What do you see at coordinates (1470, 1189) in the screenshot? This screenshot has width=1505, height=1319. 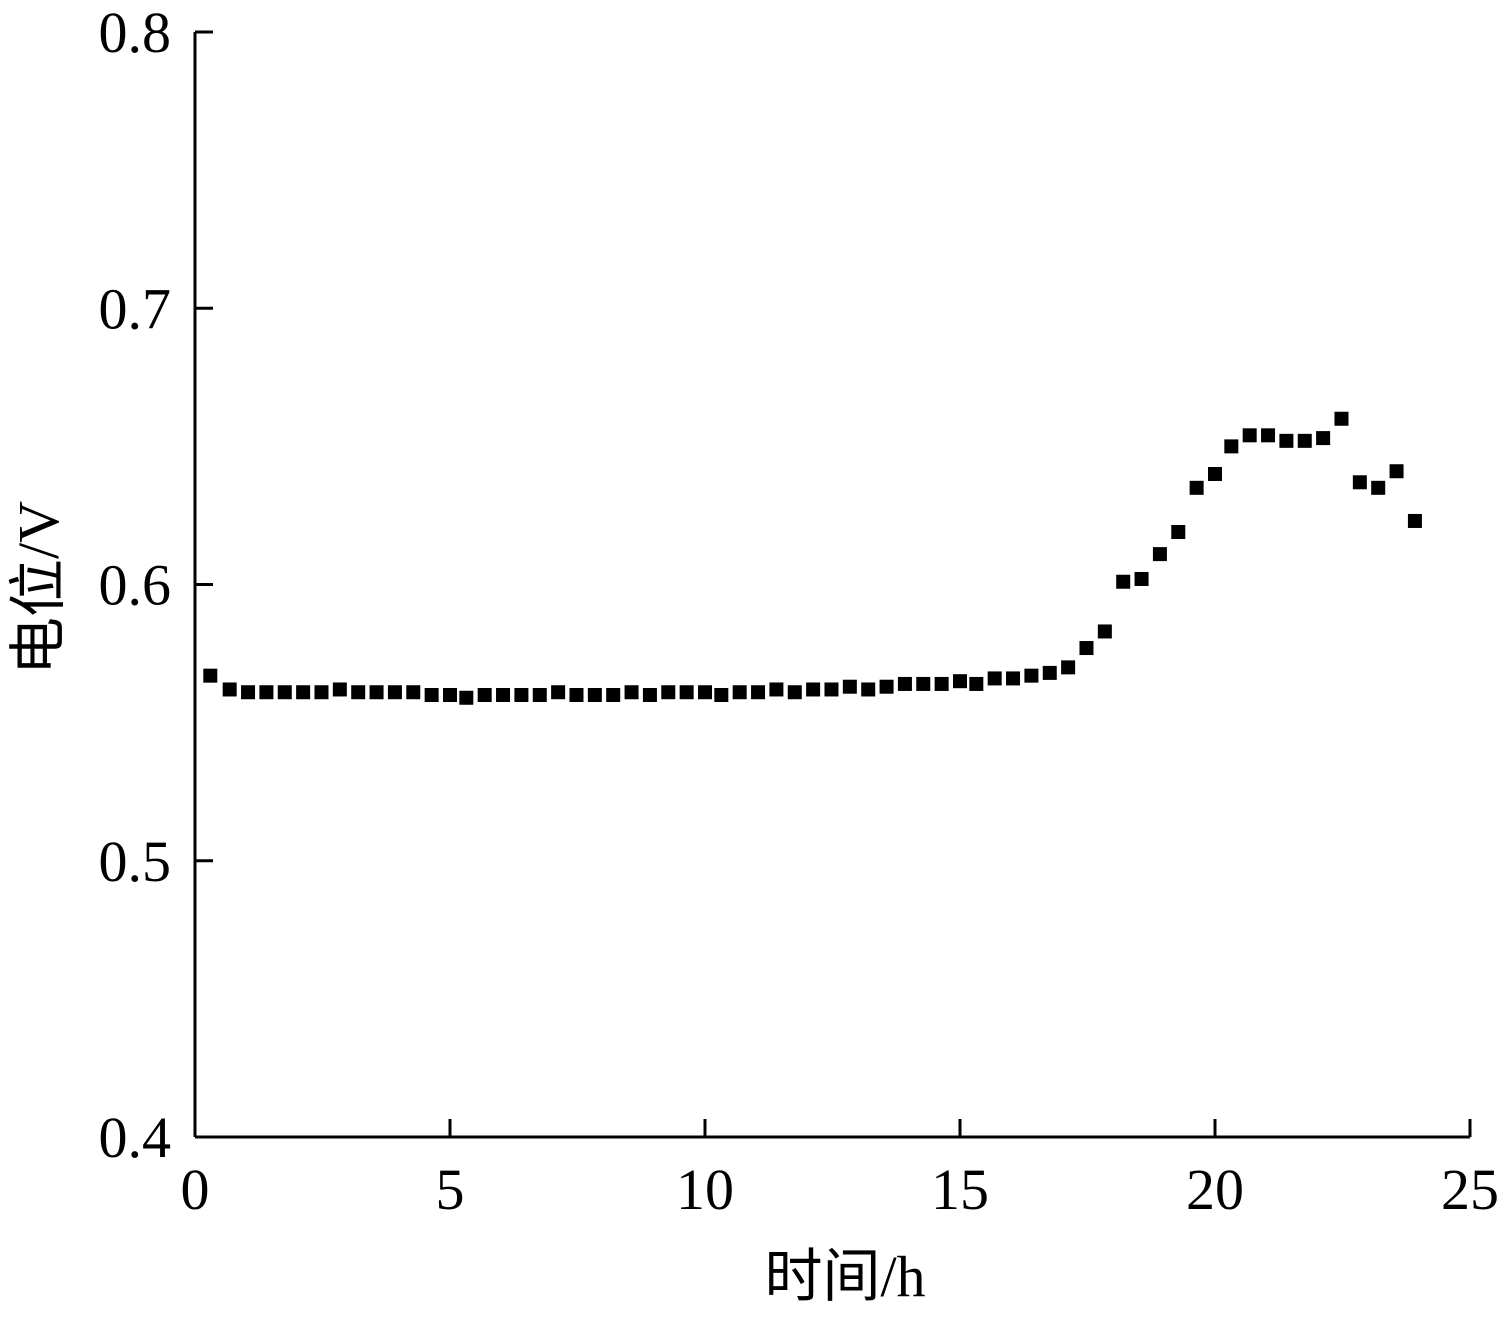 I see `x-tick-label: 25` at bounding box center [1470, 1189].